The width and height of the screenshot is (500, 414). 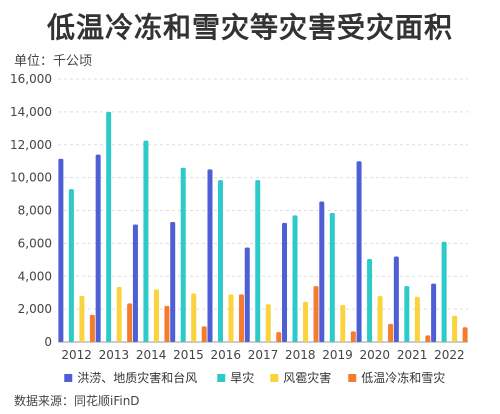 I want to click on legend-label: 旱灾, so click(x=242, y=377).